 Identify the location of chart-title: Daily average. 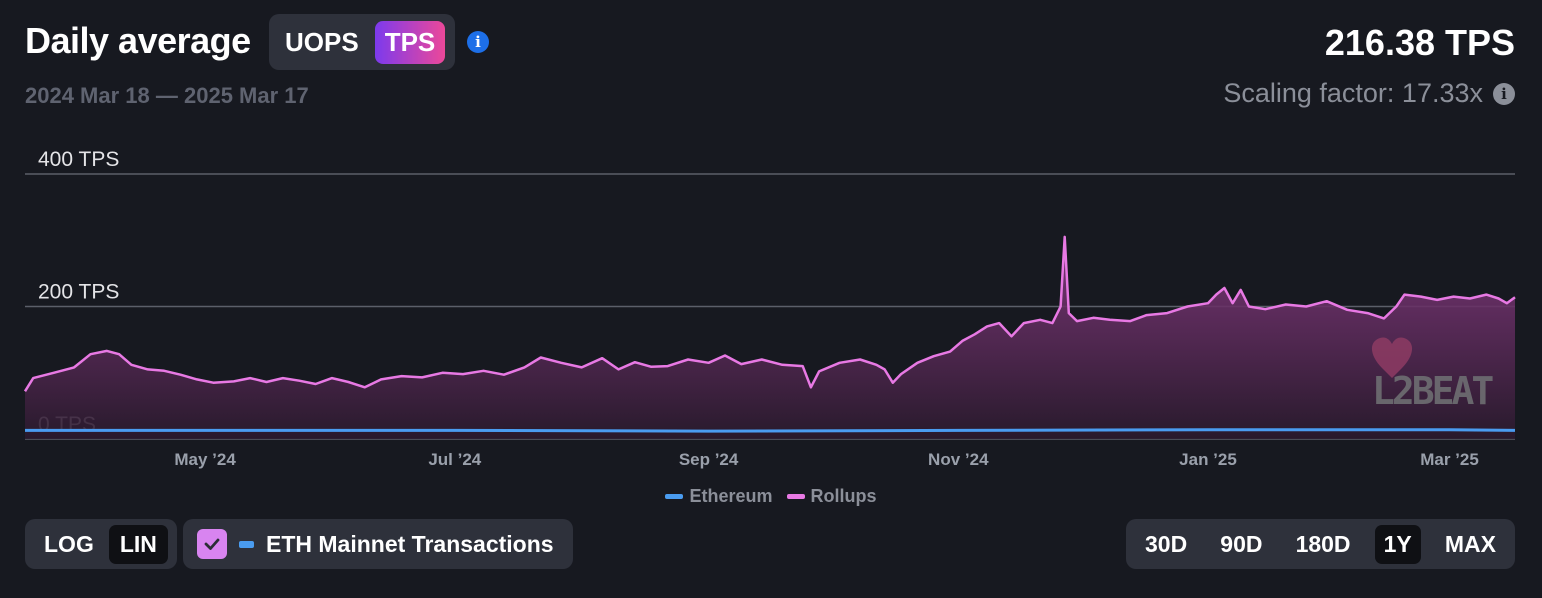
(138, 40).